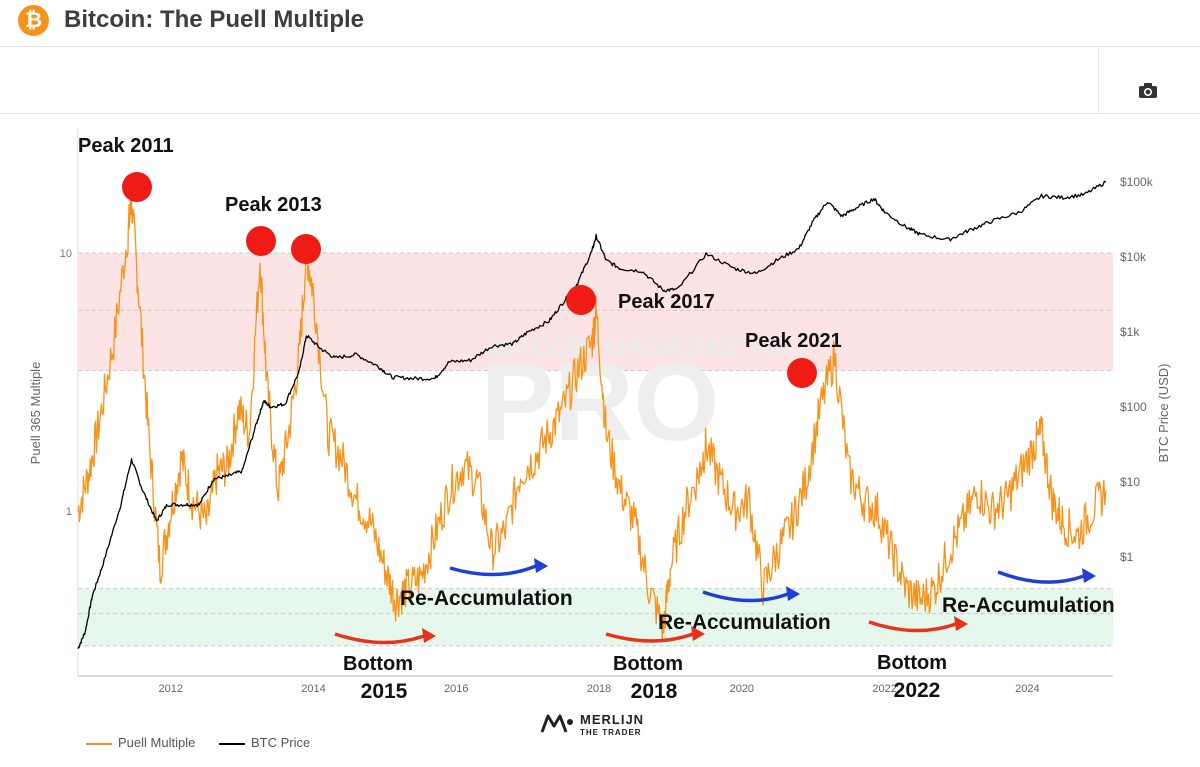 This screenshot has height=767, width=1200. I want to click on toolbar-divider, so click(1098, 80).